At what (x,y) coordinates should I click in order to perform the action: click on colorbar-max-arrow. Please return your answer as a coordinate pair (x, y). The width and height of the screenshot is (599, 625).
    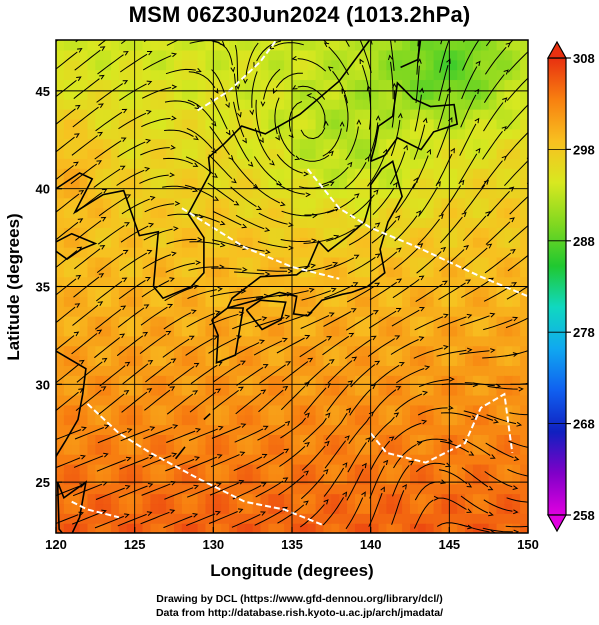
    Looking at the image, I should click on (557, 49).